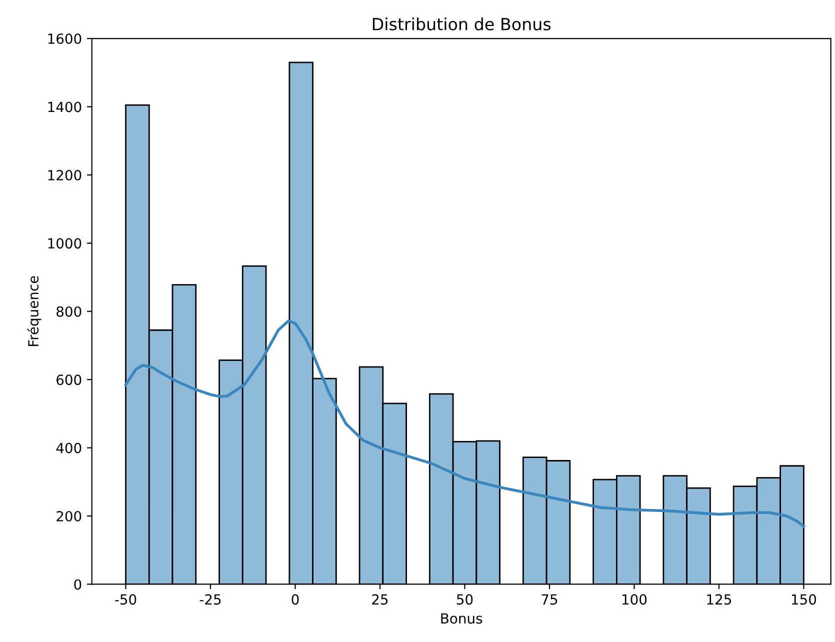  I want to click on x-tick-label: 50, so click(464, 599).